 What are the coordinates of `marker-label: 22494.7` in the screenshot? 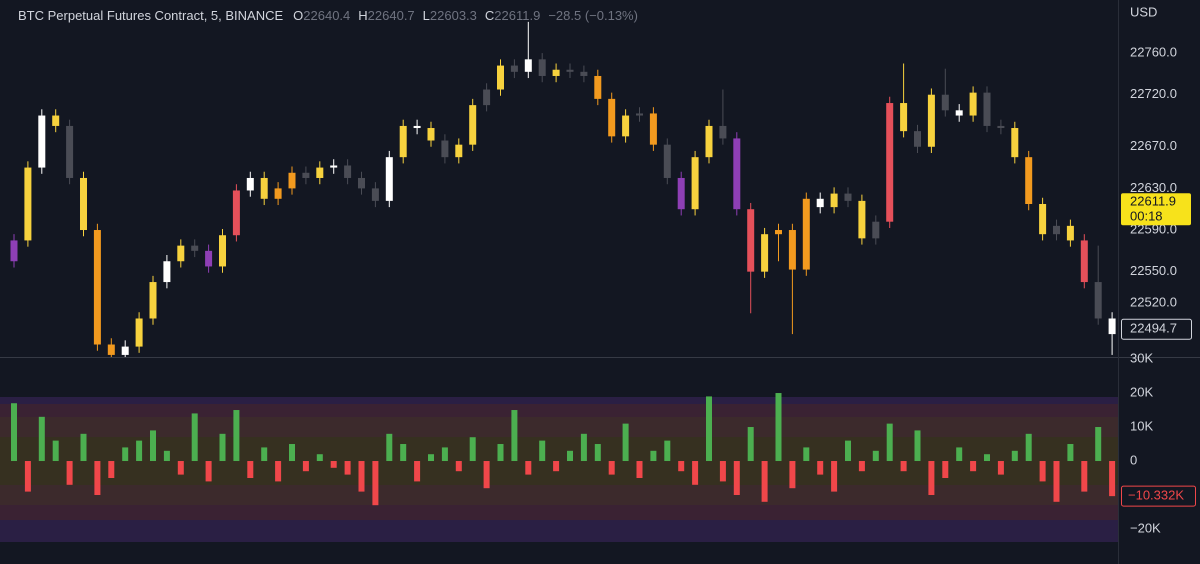 It's located at (1153, 328).